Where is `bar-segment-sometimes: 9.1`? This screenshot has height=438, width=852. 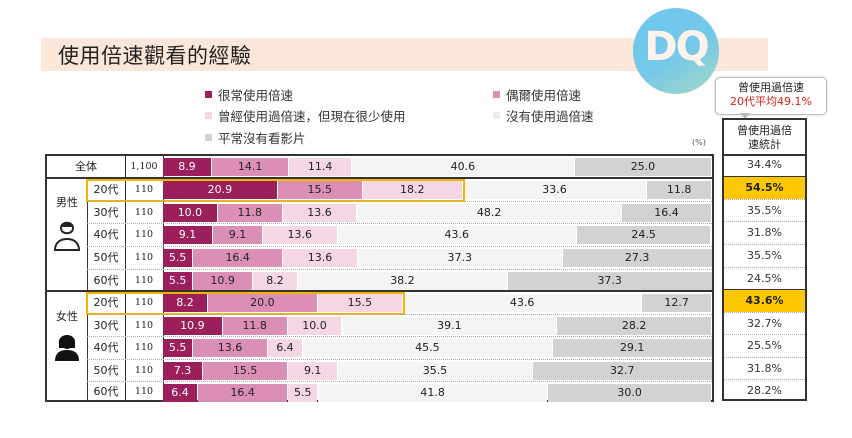
bar-segment-sometimes: 9.1 is located at coordinates (237, 235).